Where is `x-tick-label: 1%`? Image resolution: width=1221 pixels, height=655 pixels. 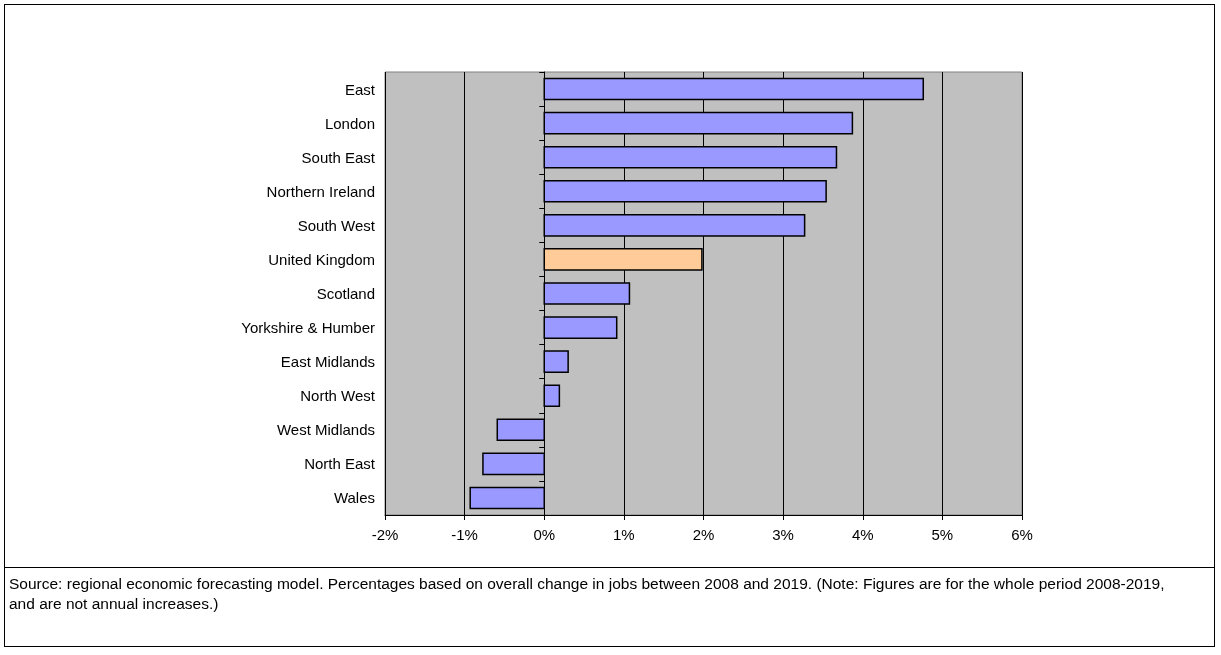 x-tick-label: 1% is located at coordinates (624, 534).